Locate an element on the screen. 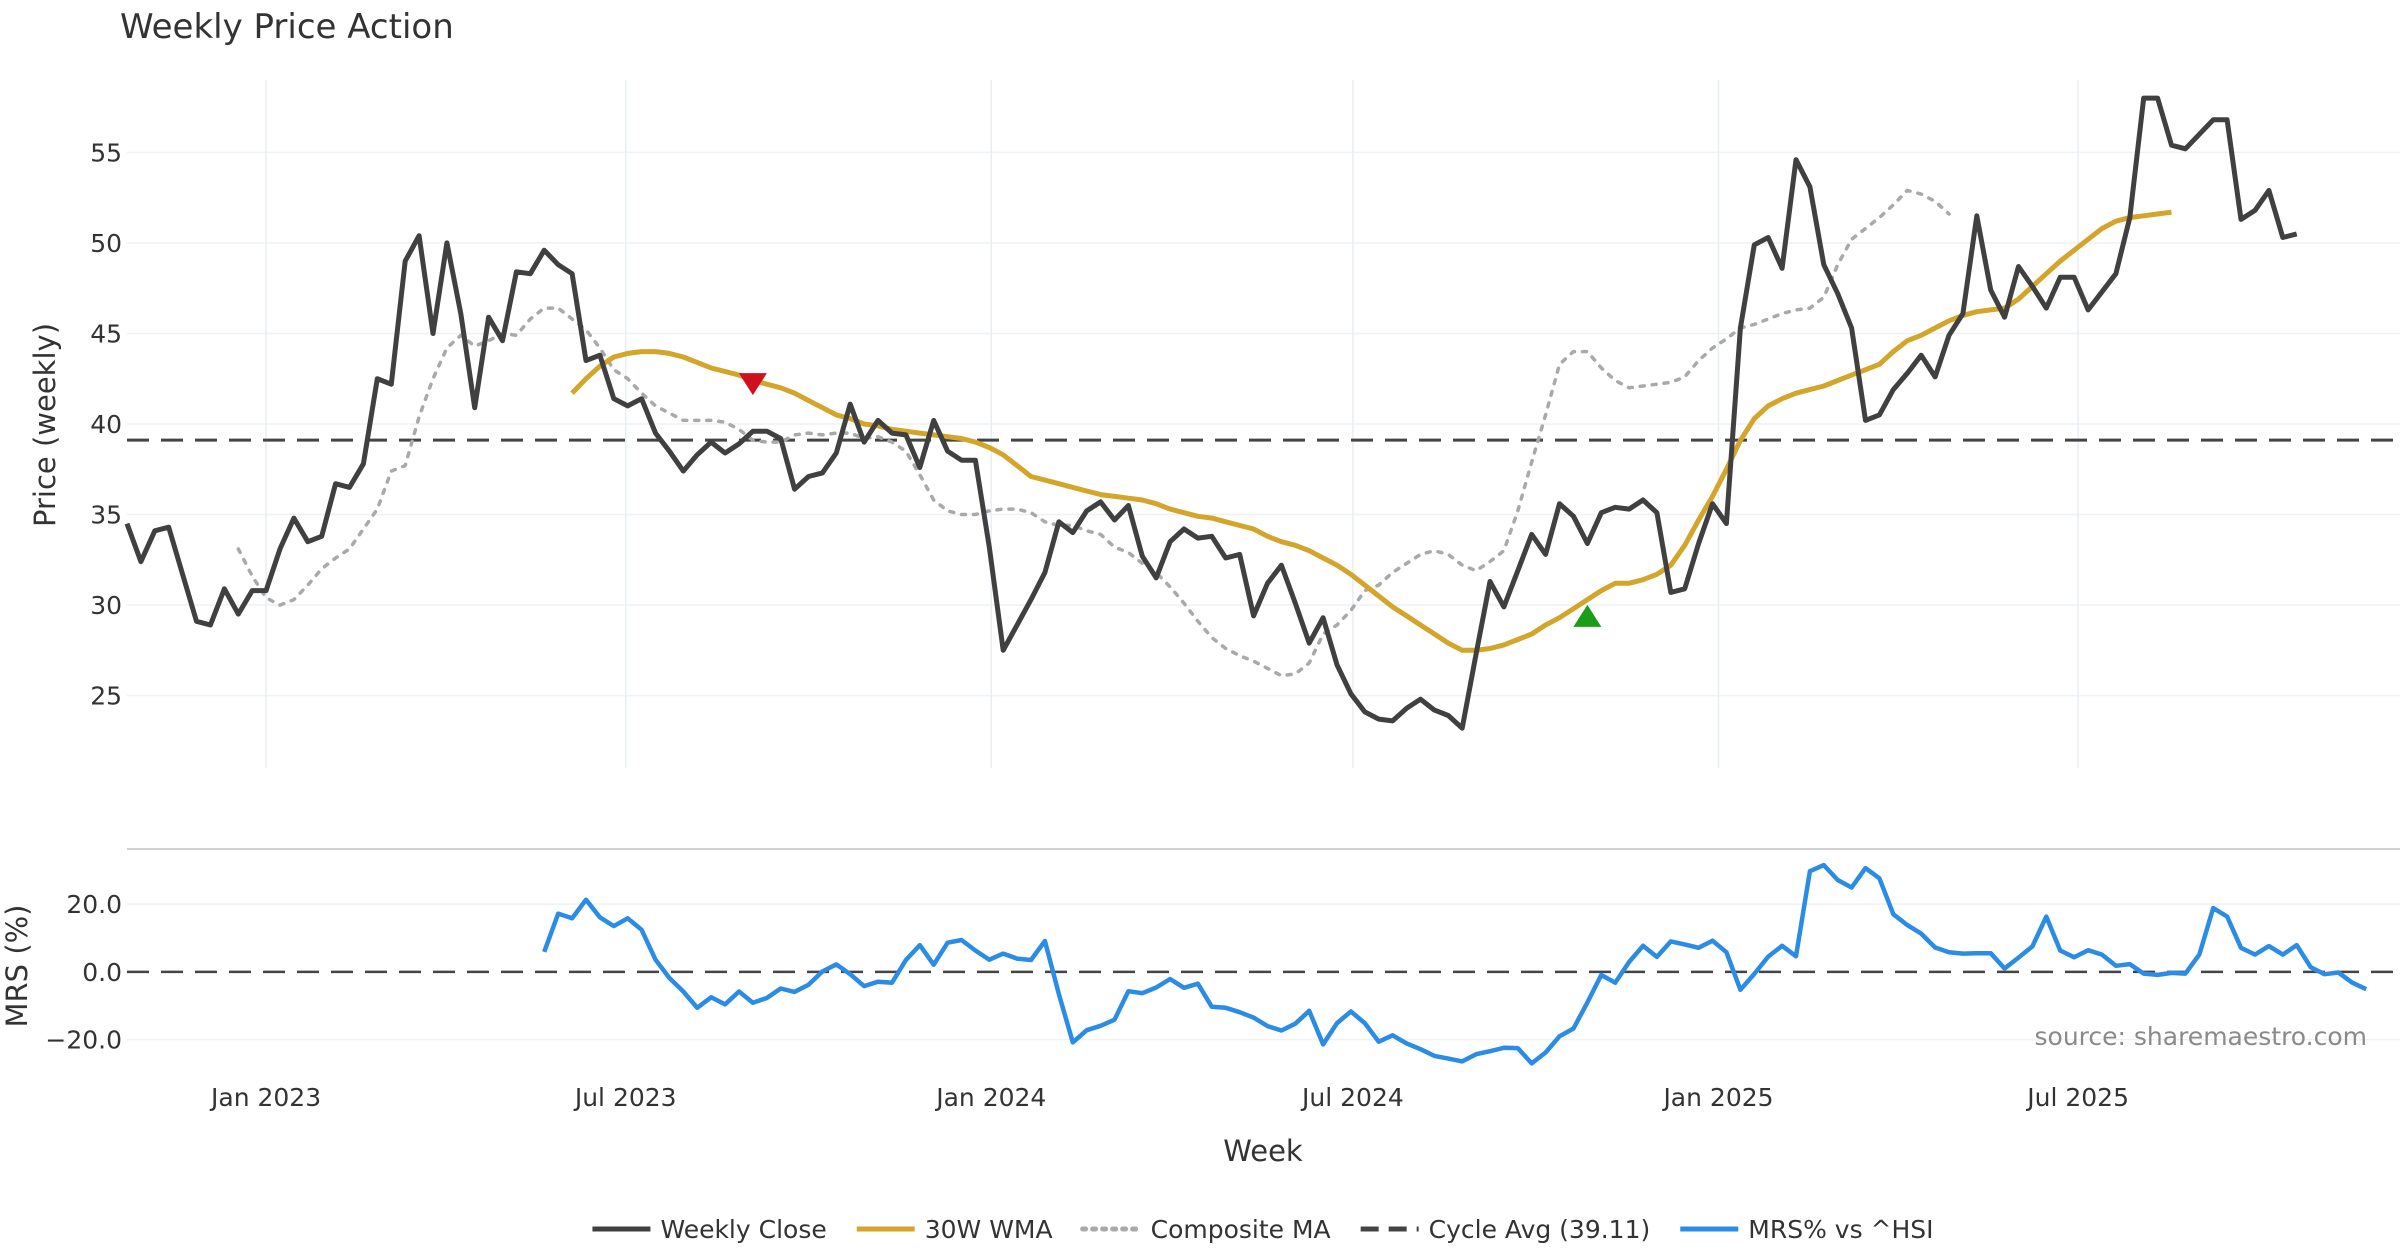 The width and height of the screenshot is (2400, 1260). mrs-gridlines is located at coordinates (1263, 972).